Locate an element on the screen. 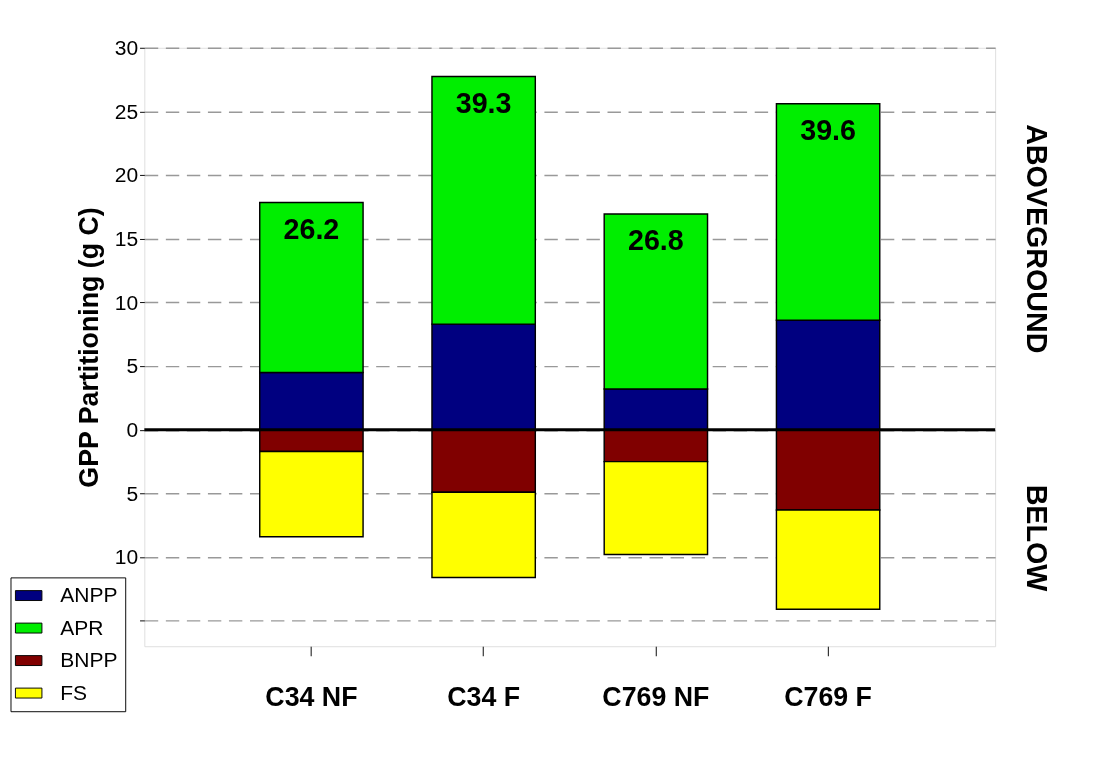 This screenshot has height=781, width=1107. text: ABOVEGROUND is located at coordinates (1036, 239).